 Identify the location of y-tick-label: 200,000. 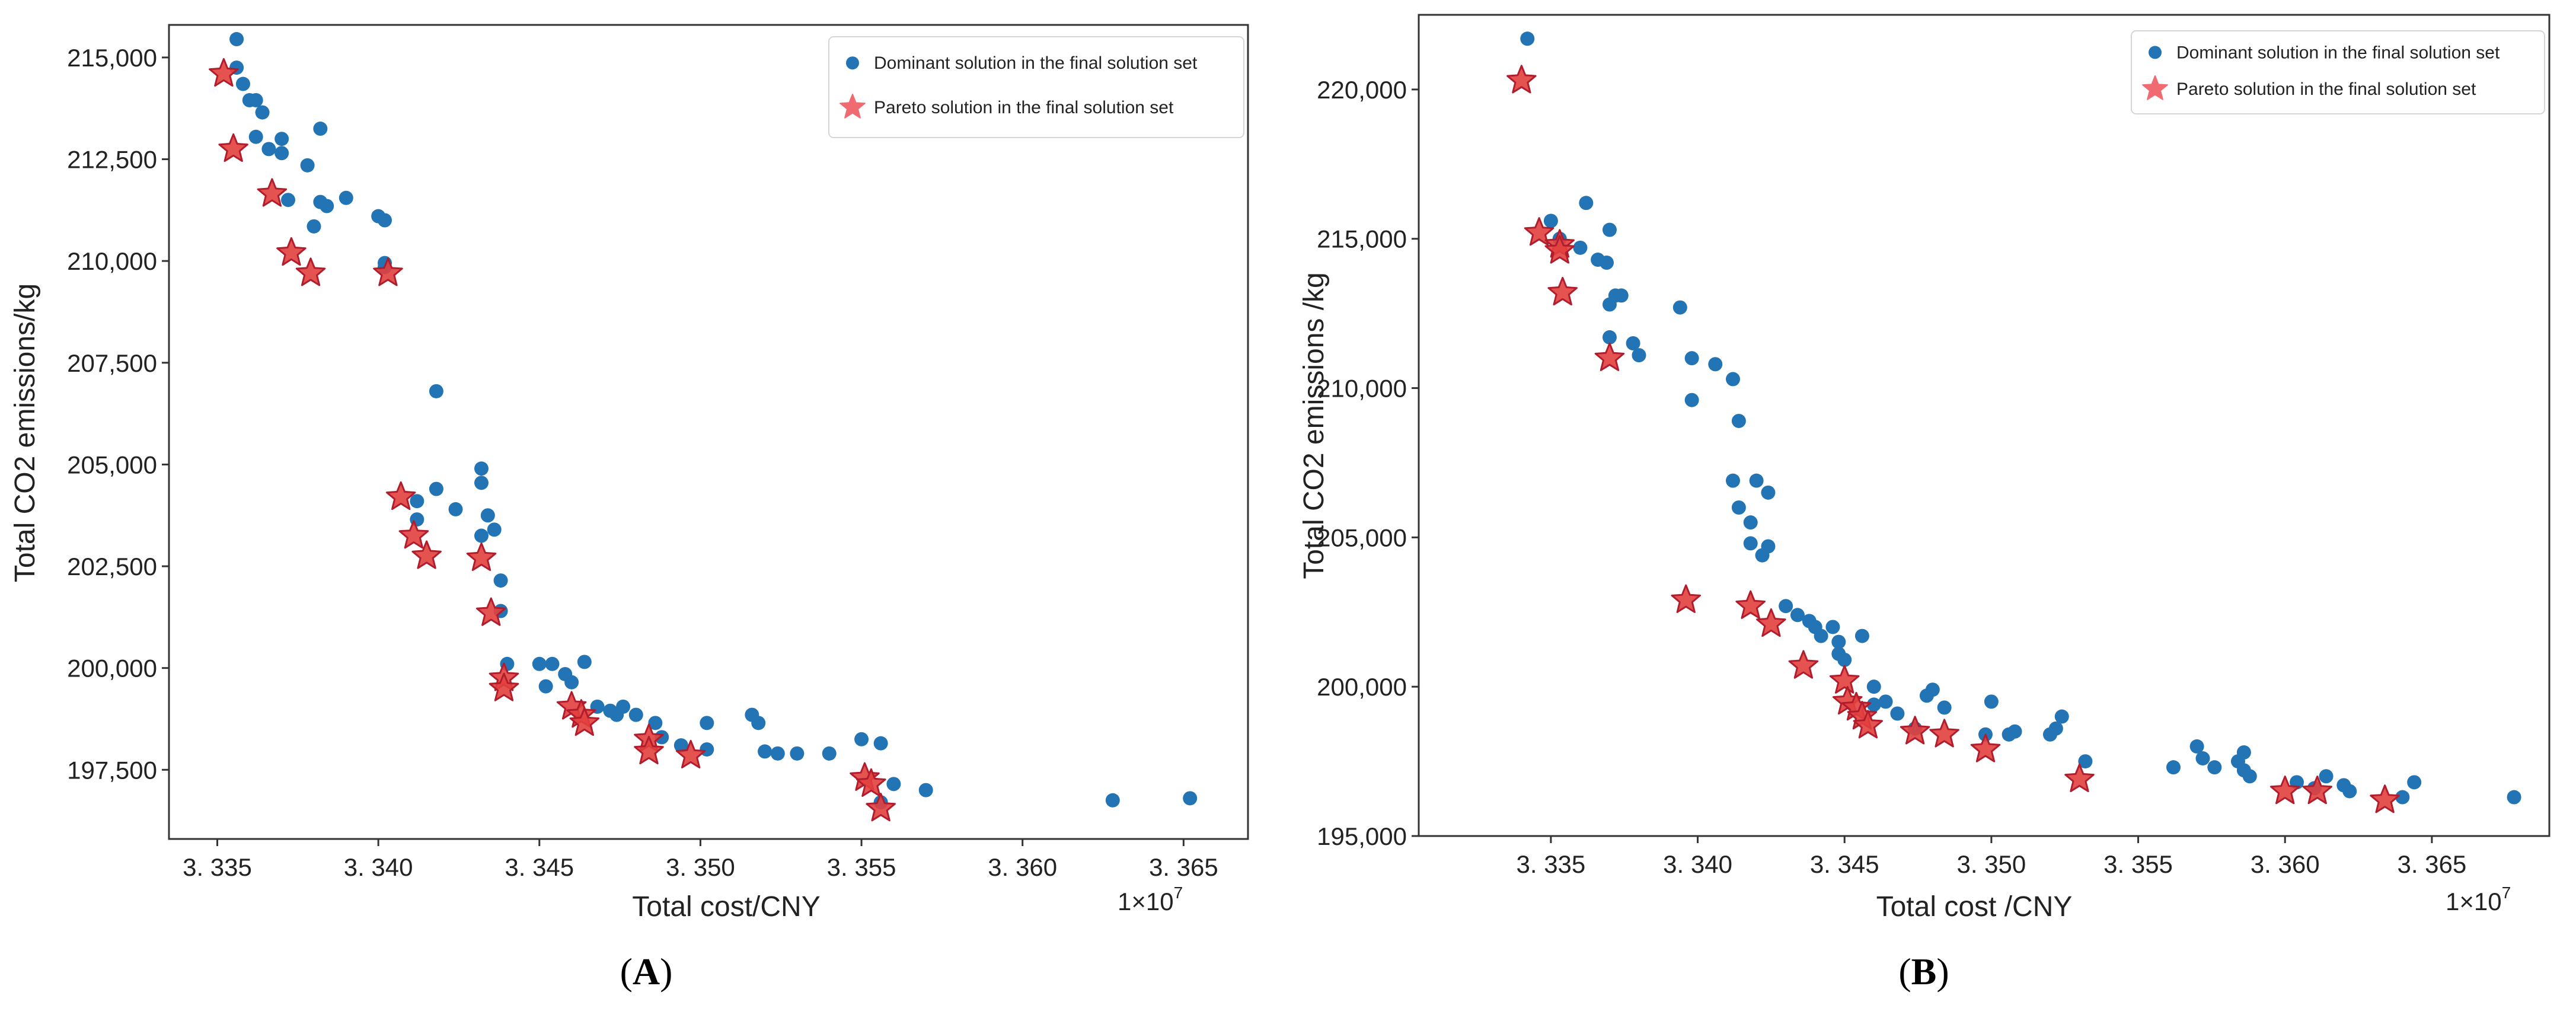
(1362, 687).